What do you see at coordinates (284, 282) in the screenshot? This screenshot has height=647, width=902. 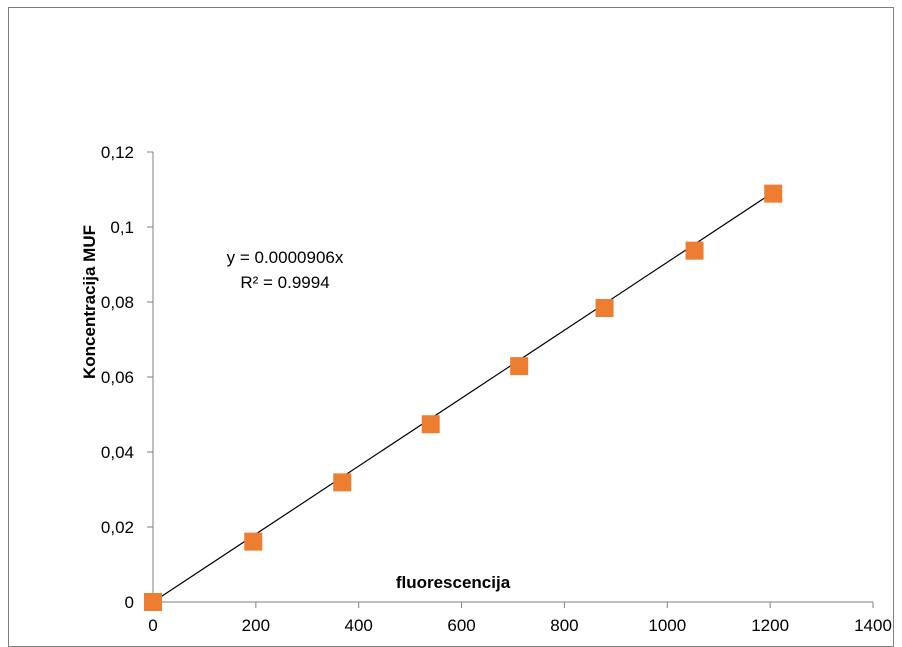 I see `trendline-r-squared: R² = 0.9994` at bounding box center [284, 282].